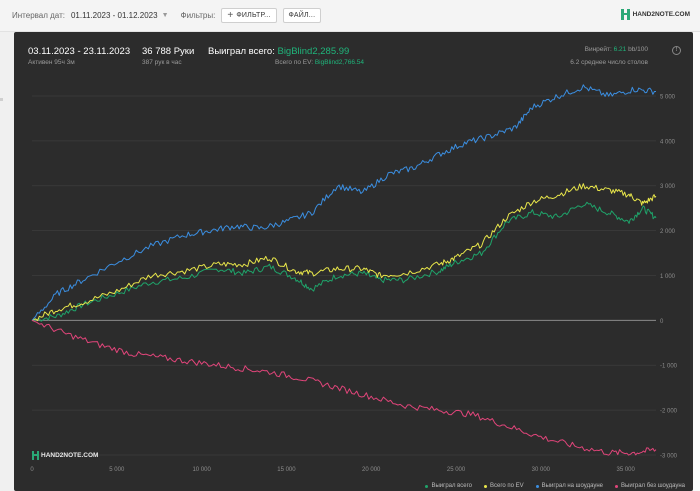  What do you see at coordinates (339, 62) in the screenshot?
I see `ev-total-value: BigBlind2,766.54` at bounding box center [339, 62].